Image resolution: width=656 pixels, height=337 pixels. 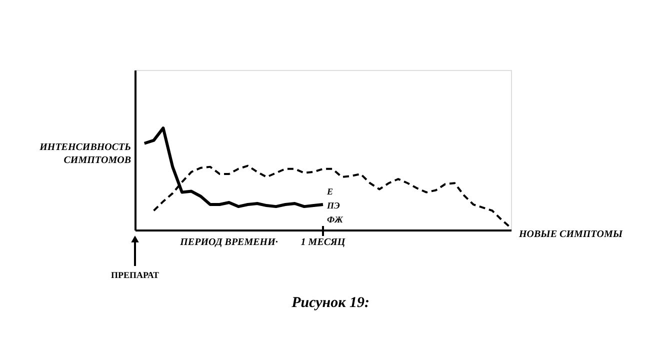 I want to click on text: 1 МЕСЯЦ, so click(x=323, y=242).